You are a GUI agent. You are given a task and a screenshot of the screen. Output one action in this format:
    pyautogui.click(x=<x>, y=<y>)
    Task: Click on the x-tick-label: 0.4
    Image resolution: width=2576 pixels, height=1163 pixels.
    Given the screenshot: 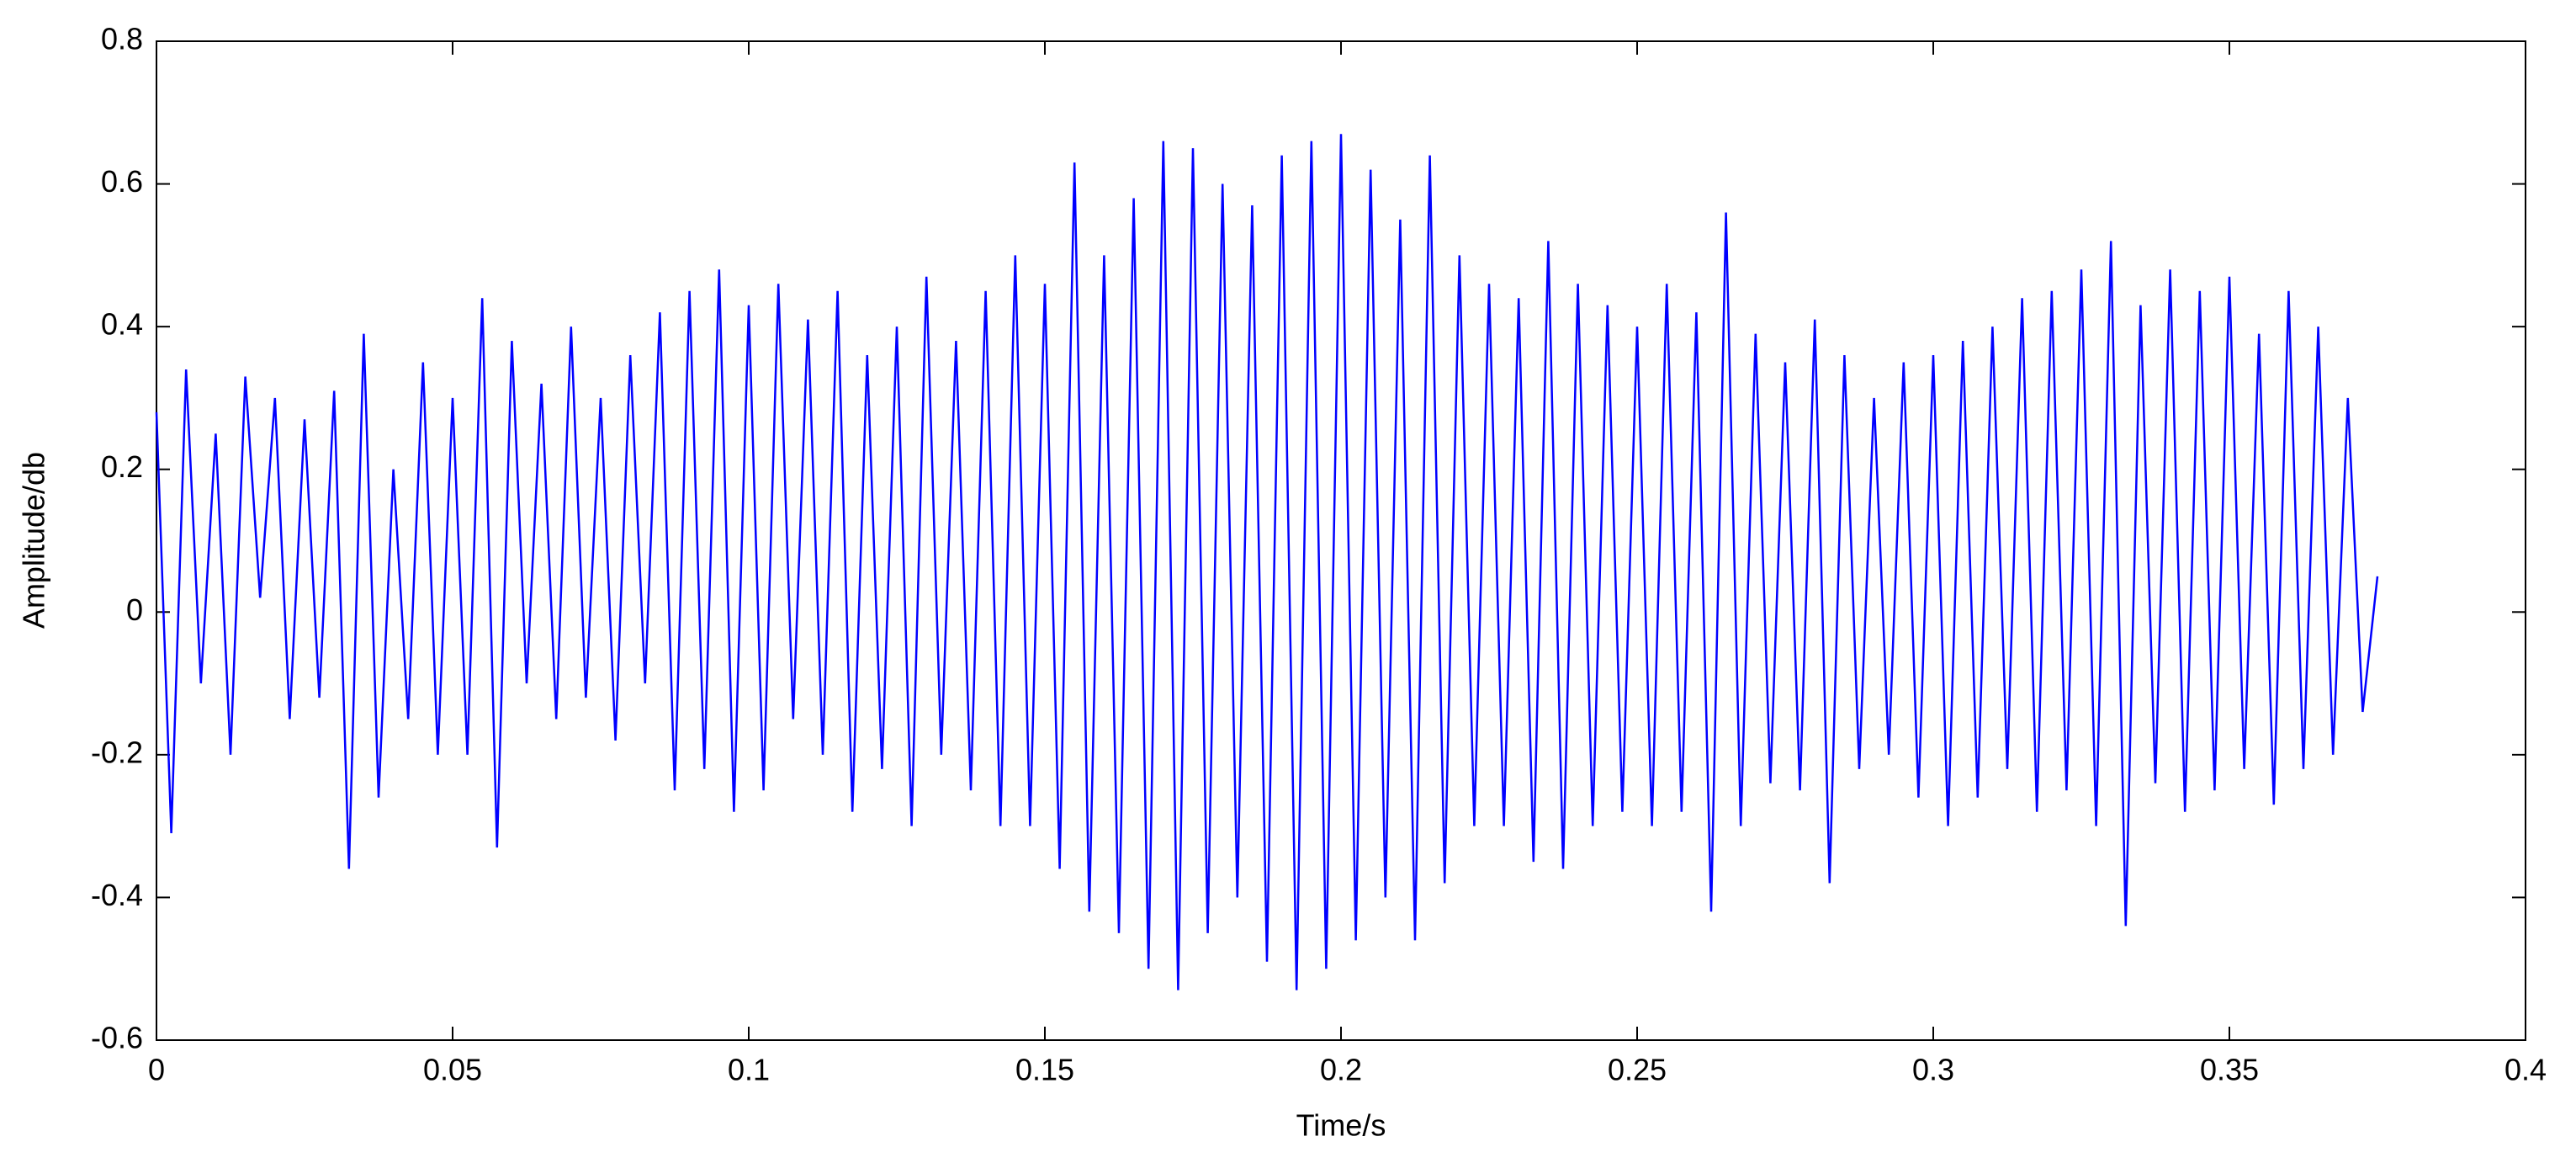 What is the action you would take?
    pyautogui.click(x=2525, y=1070)
    